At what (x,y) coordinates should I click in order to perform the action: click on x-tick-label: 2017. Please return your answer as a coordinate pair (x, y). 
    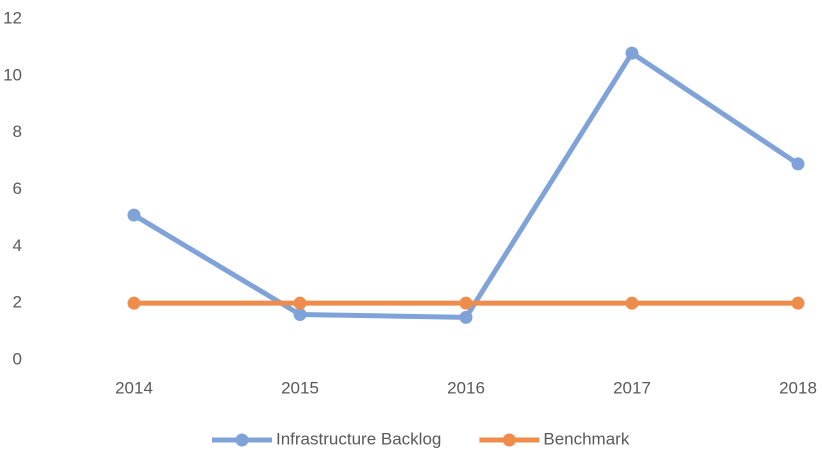
    Looking at the image, I should click on (632, 387).